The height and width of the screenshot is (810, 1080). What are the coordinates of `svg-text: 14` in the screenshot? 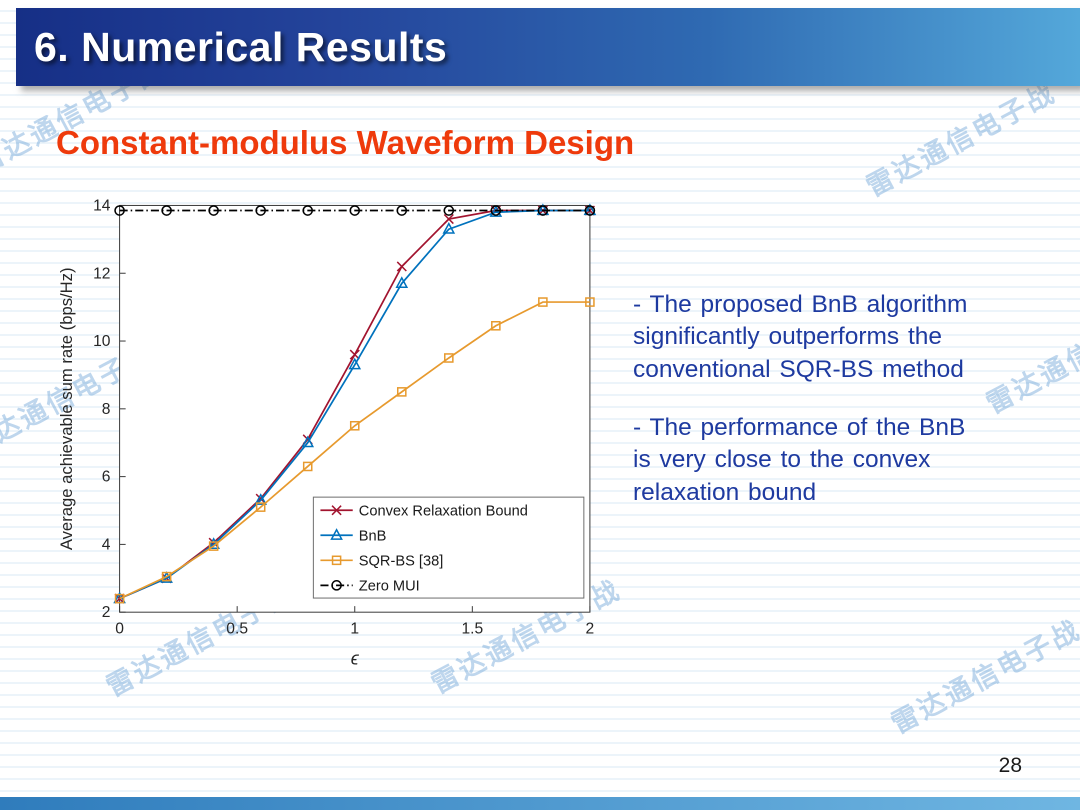 It's located at (102, 206).